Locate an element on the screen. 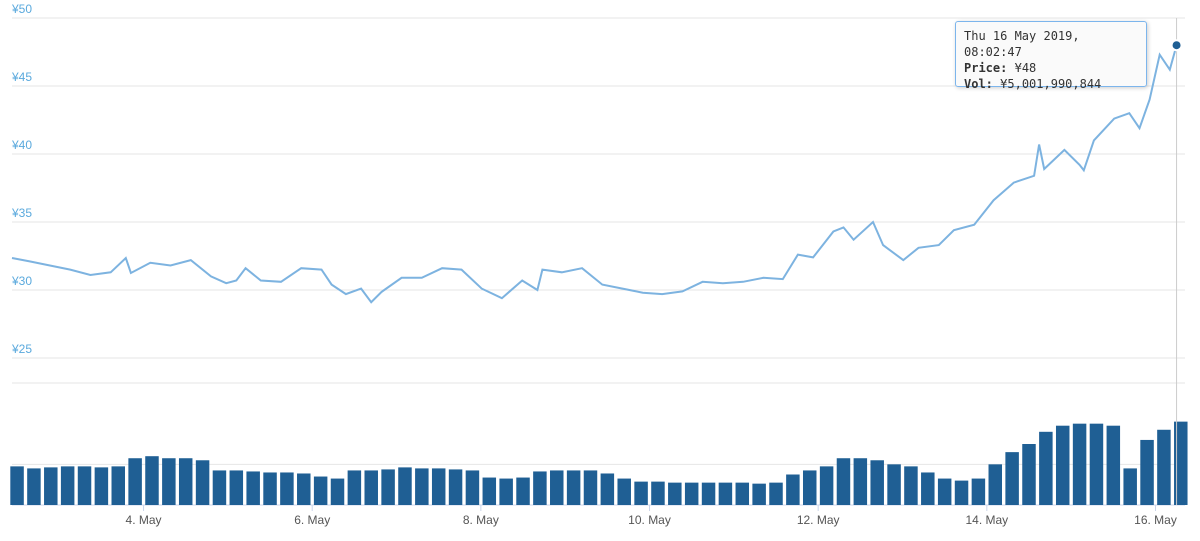 Image resolution: width=1200 pixels, height=541 pixels. x-tick-label: 16. May is located at coordinates (1155, 520).